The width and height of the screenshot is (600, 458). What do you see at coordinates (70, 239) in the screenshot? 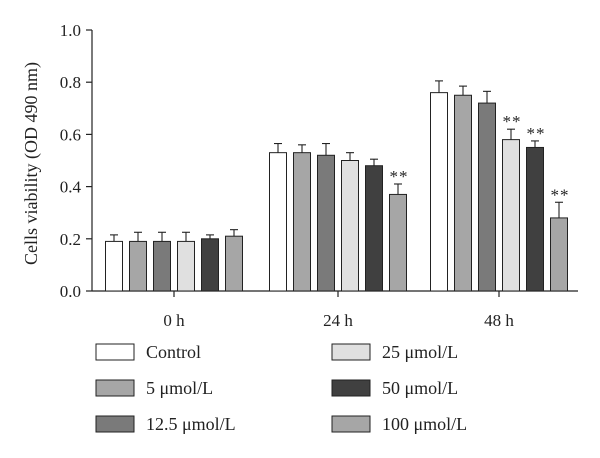
I see `y-tick-label: 0.2` at bounding box center [70, 239].